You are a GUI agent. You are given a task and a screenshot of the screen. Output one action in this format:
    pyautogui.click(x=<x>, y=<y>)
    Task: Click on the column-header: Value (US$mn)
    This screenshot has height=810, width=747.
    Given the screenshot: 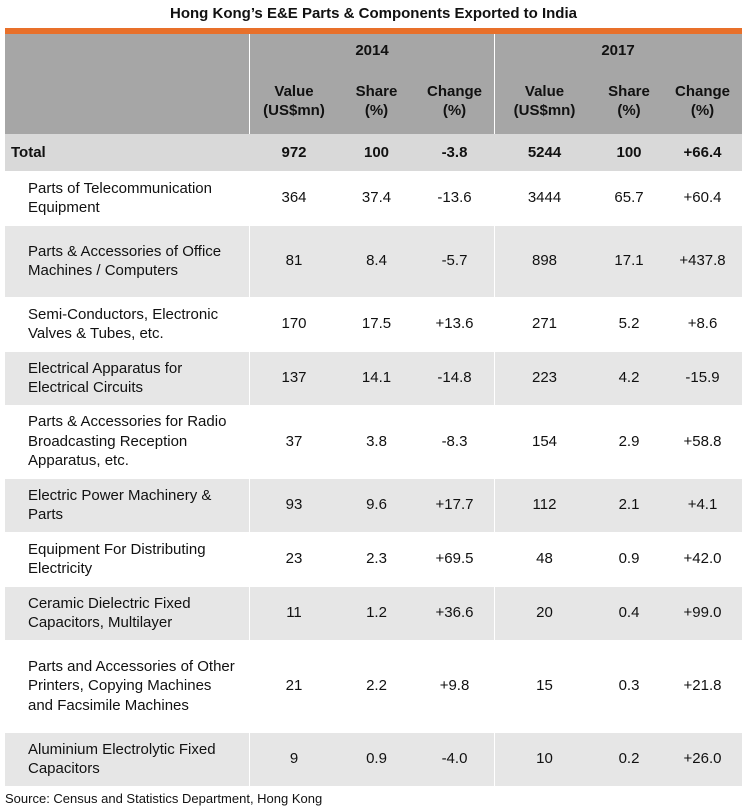 What is the action you would take?
    pyautogui.click(x=294, y=101)
    